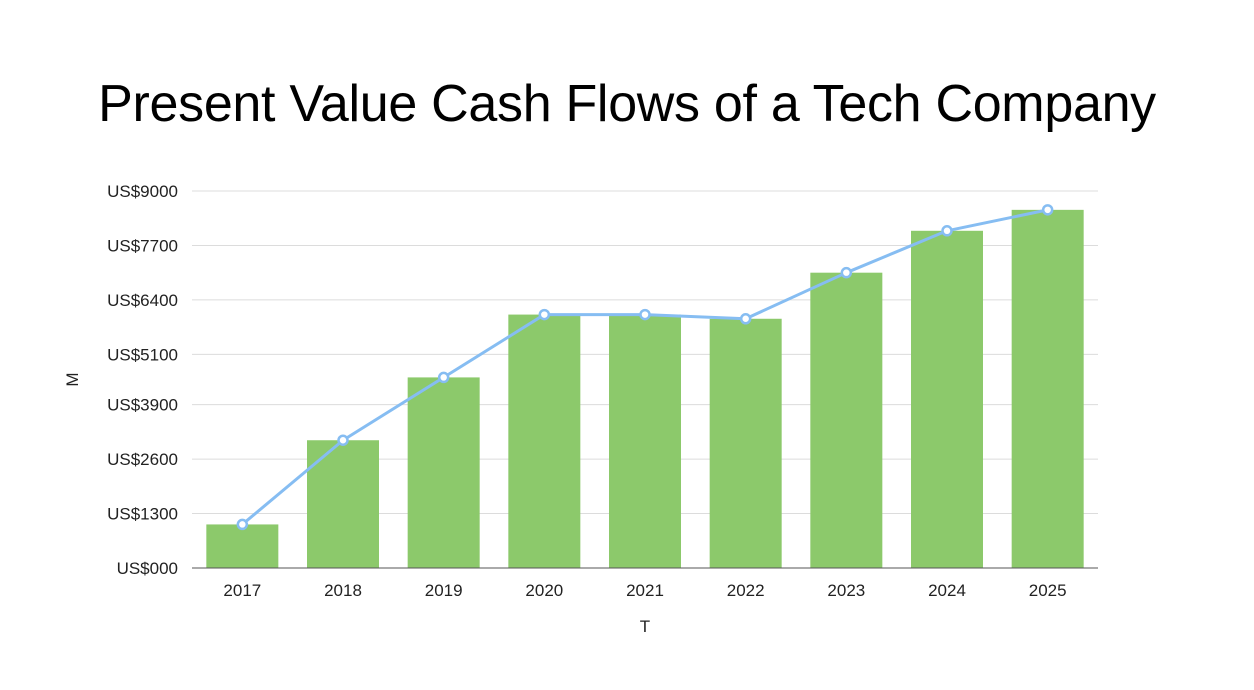 This screenshot has height=690, width=1254. Describe the element at coordinates (1047, 210) in the screenshot. I see `line-point-2025` at that location.